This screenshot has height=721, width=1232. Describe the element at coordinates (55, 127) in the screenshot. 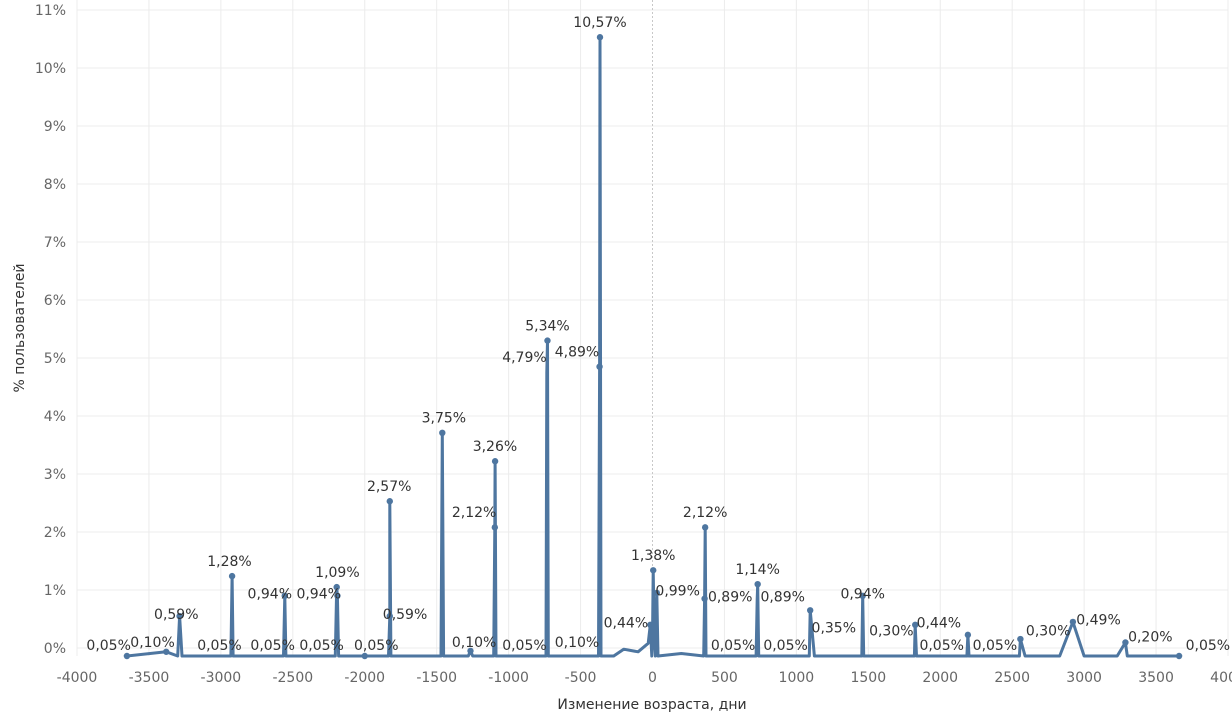

I see `y-tick-label: 9%` at that location.